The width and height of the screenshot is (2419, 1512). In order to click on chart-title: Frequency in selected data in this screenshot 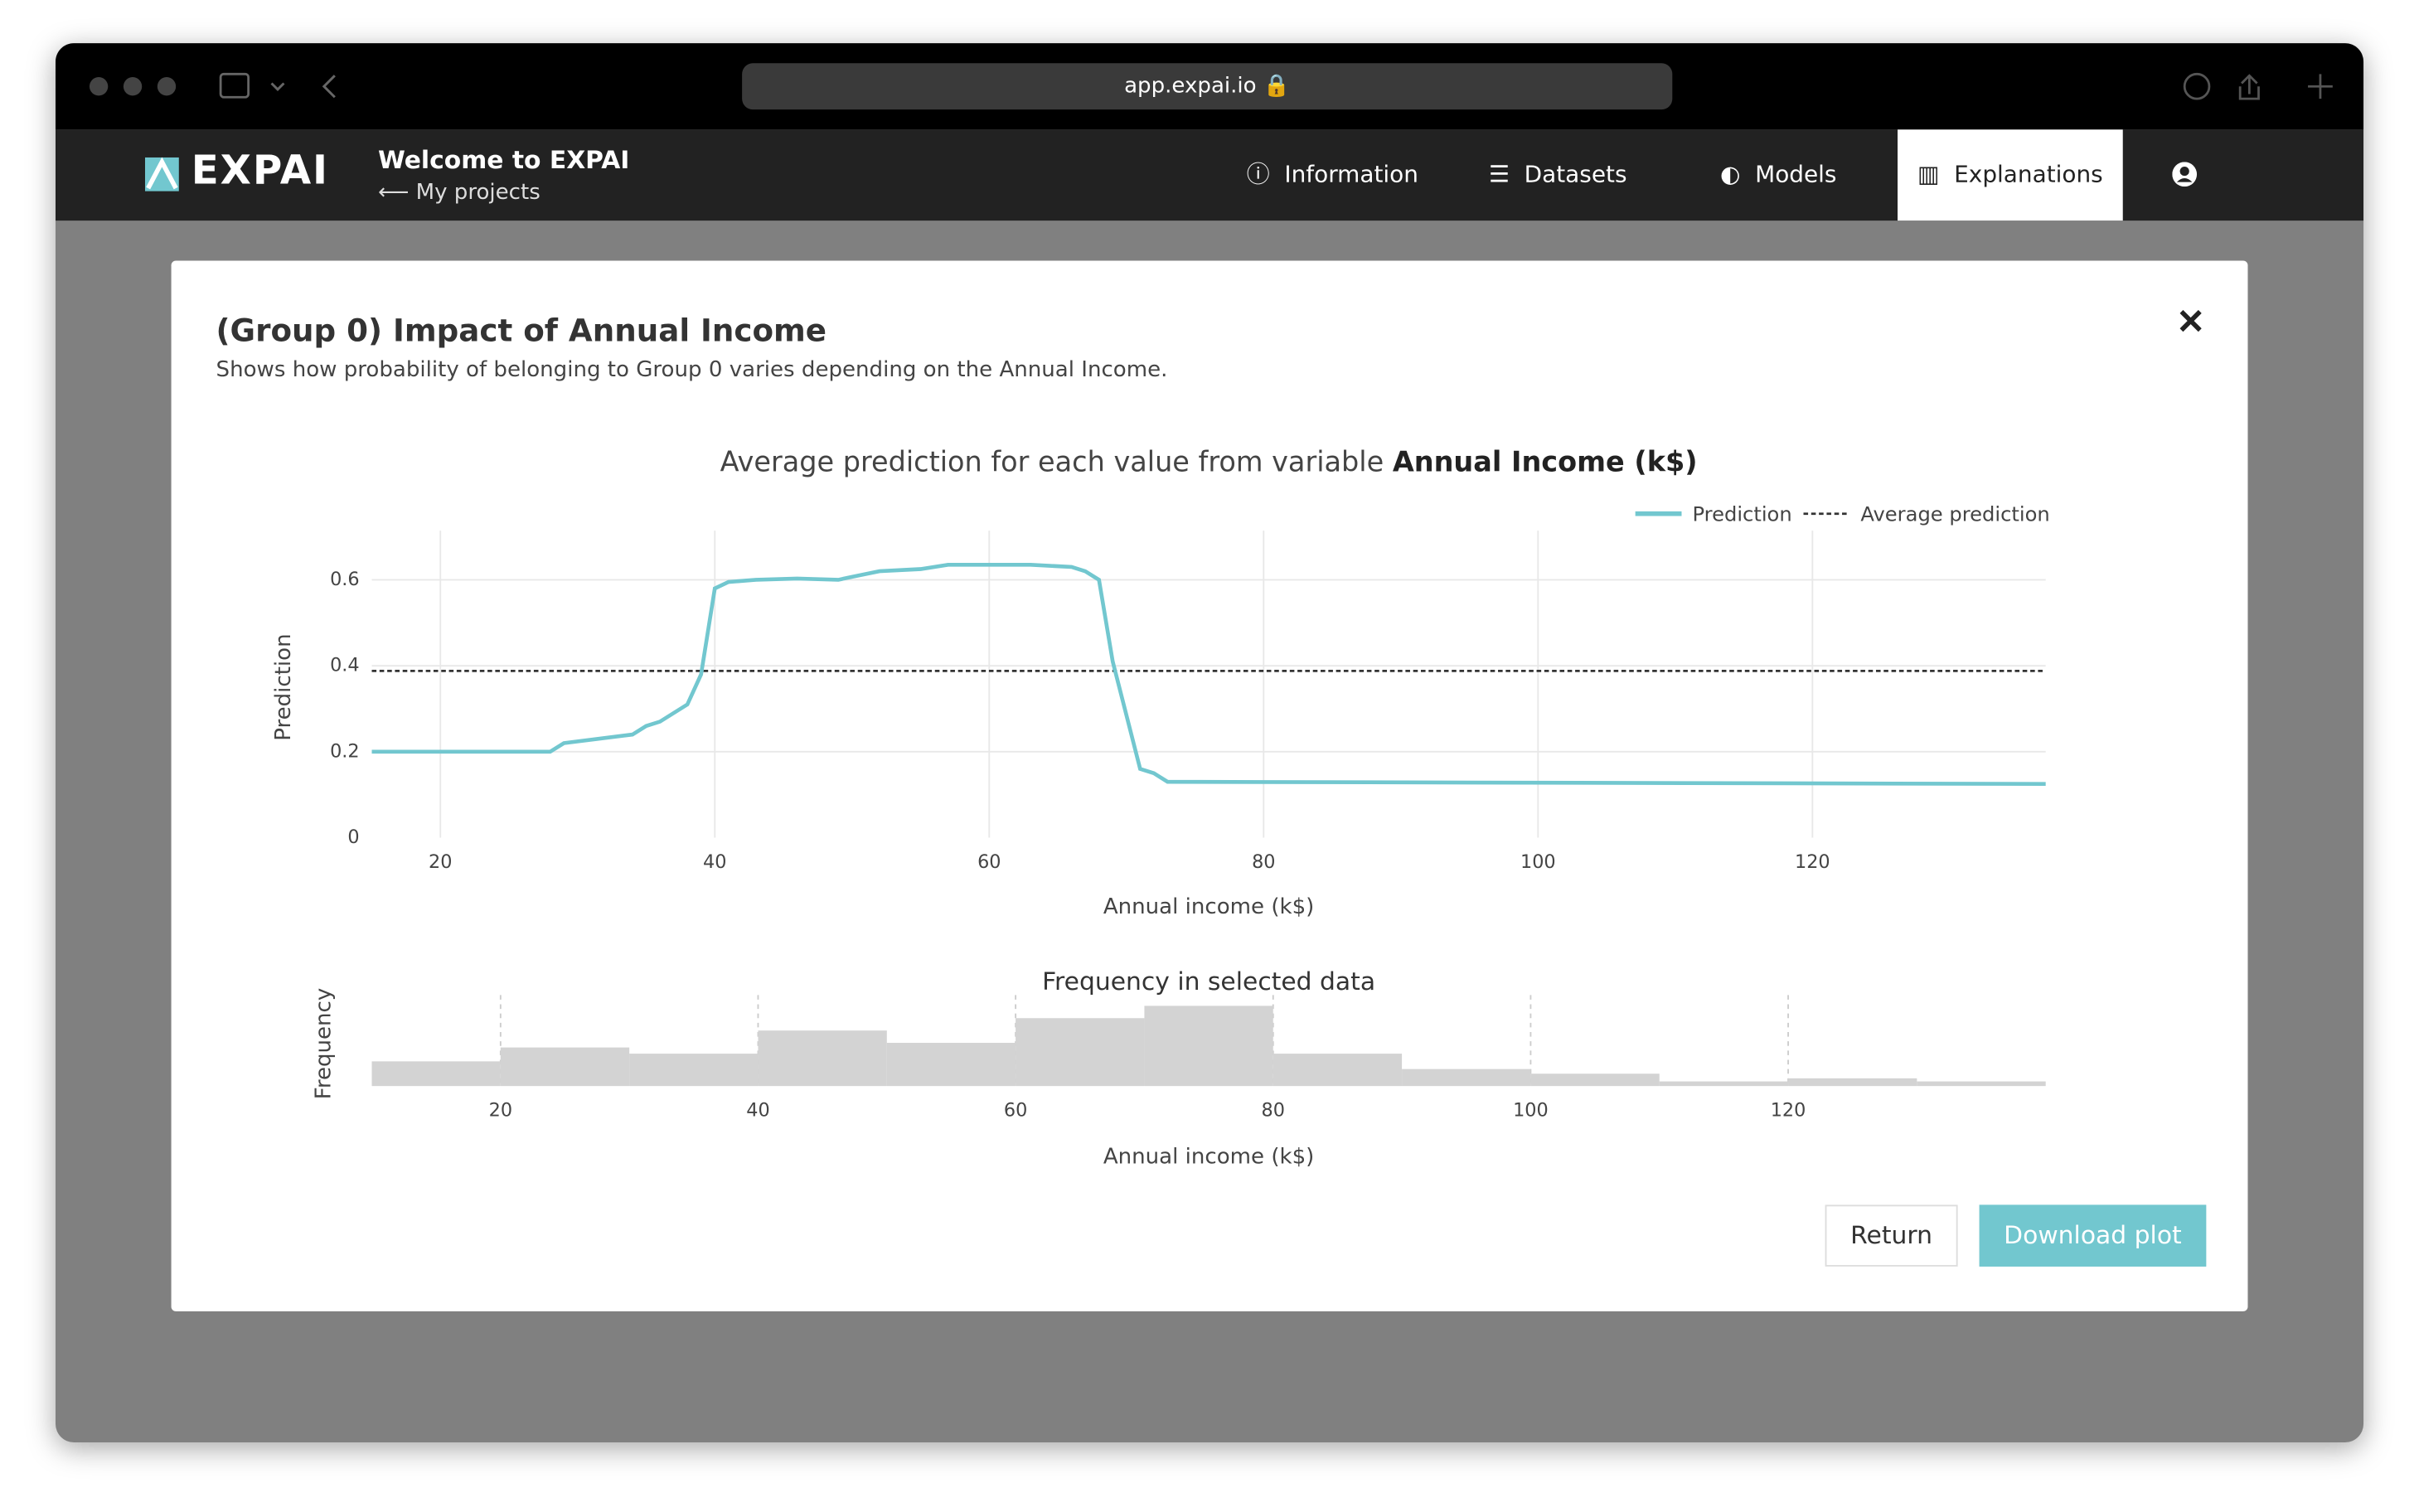, I will do `click(1208, 981)`.